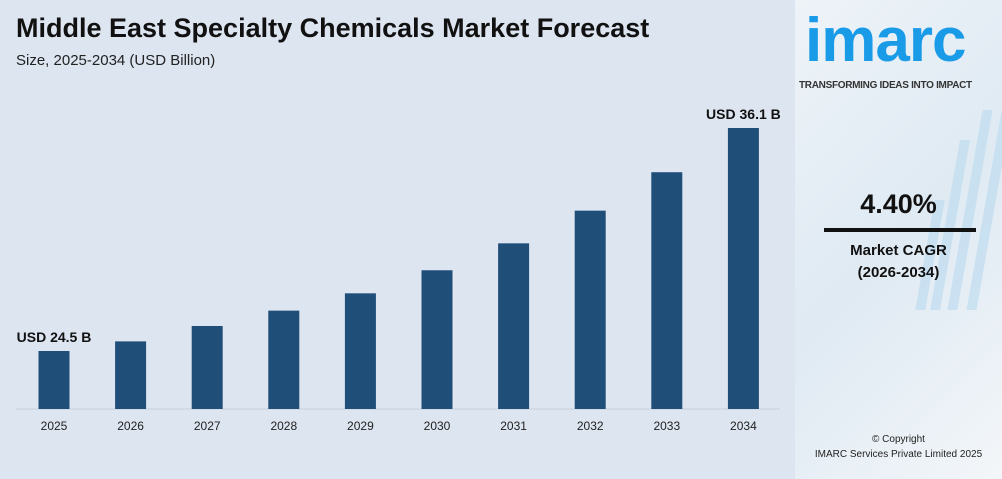  What do you see at coordinates (437, 339) in the screenshot?
I see `bar-2030` at bounding box center [437, 339].